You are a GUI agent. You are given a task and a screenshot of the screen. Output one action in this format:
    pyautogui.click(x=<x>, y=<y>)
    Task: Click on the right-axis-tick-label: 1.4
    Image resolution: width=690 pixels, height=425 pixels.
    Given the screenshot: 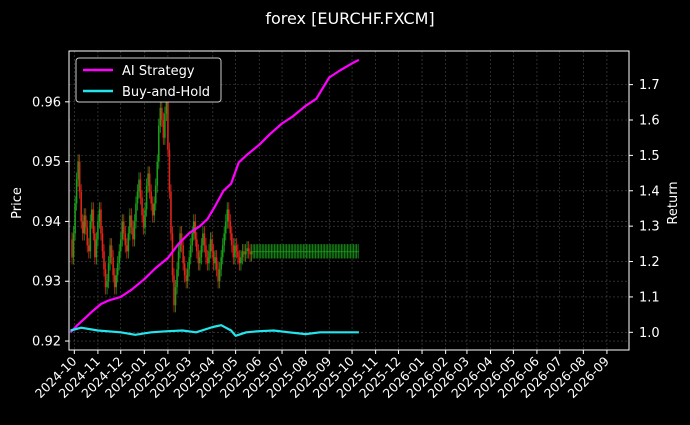 What is the action you would take?
    pyautogui.click(x=649, y=191)
    